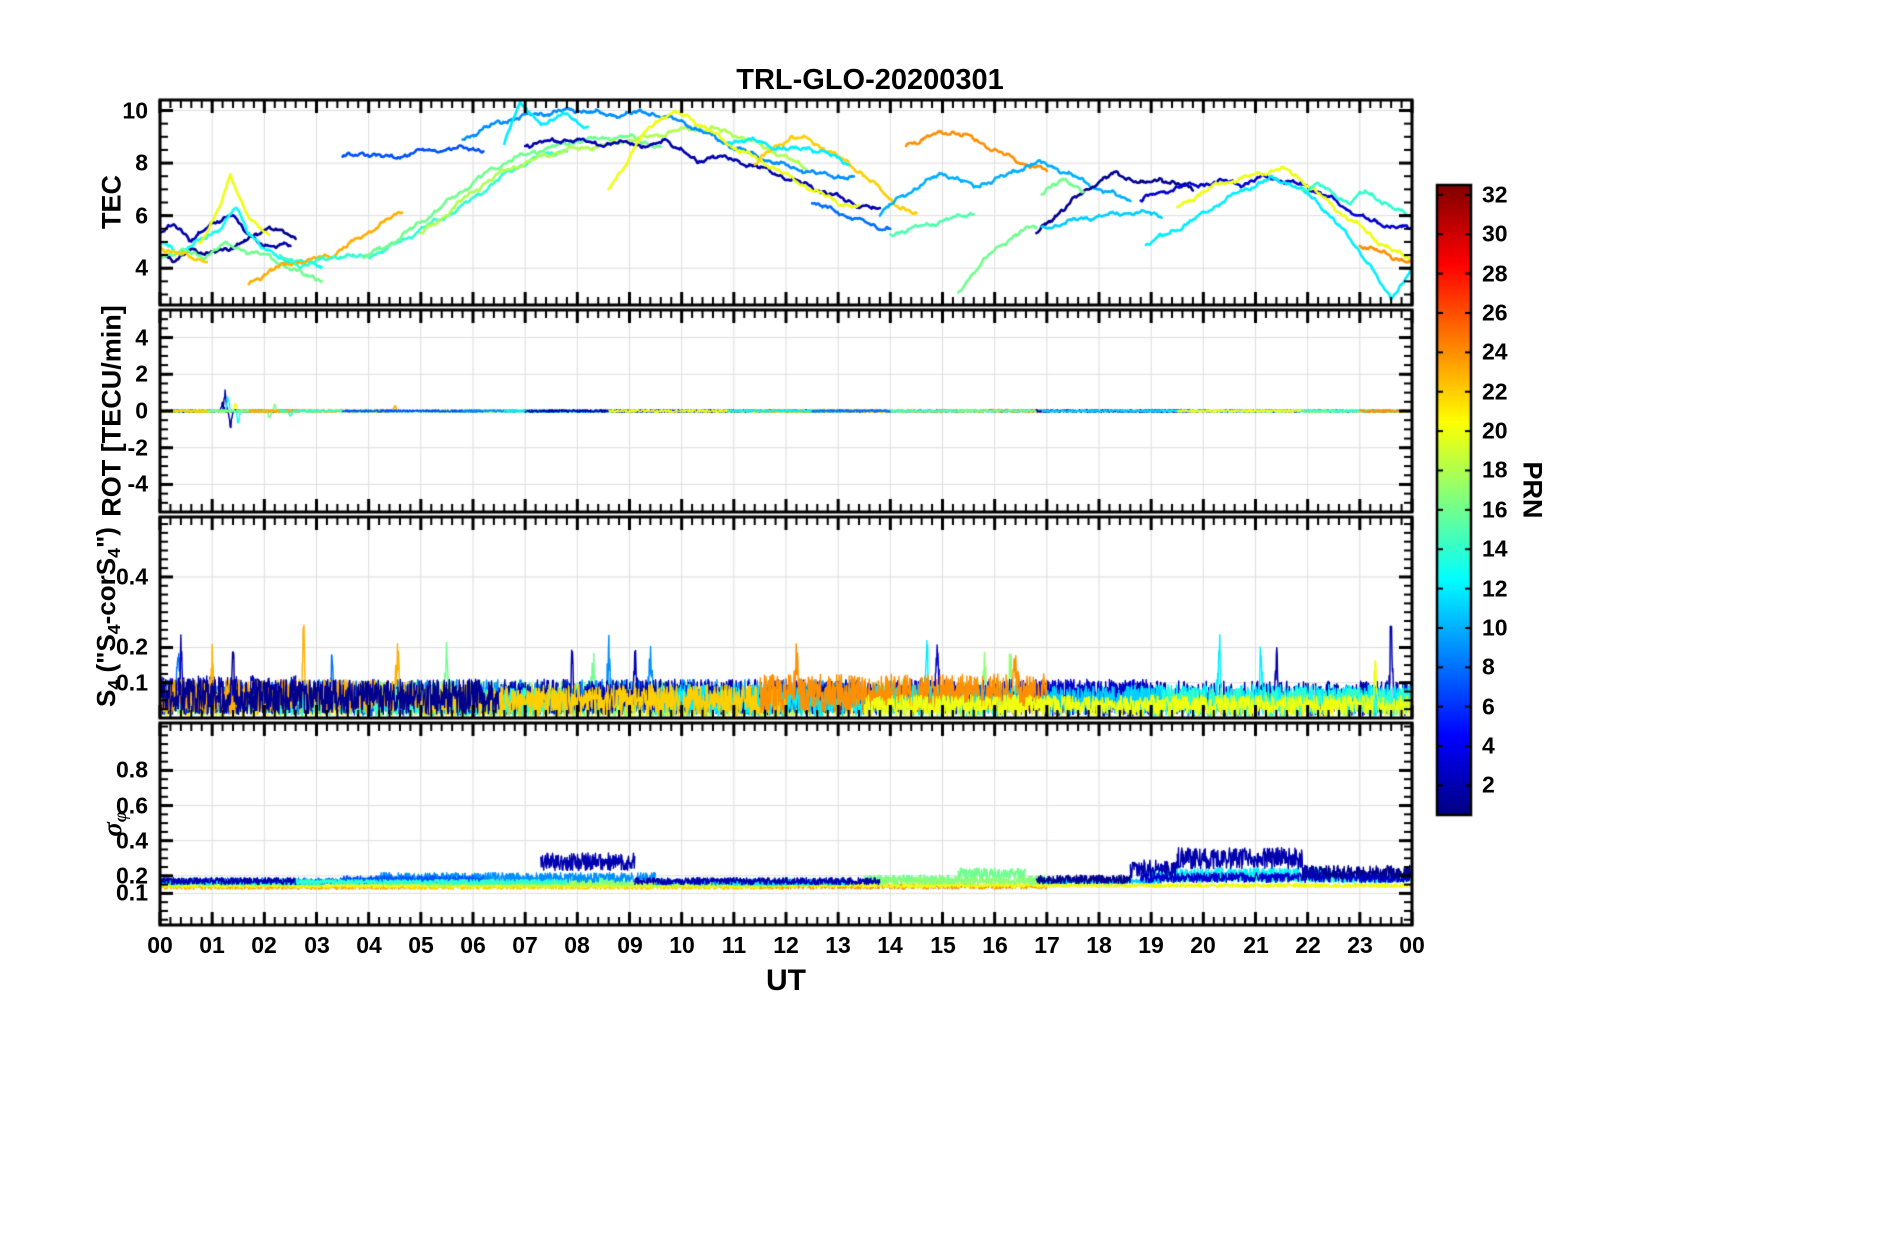 The height and width of the screenshot is (1236, 1902). Describe the element at coordinates (1488, 745) in the screenshot. I see `colorbar-tick-label: 4` at that location.